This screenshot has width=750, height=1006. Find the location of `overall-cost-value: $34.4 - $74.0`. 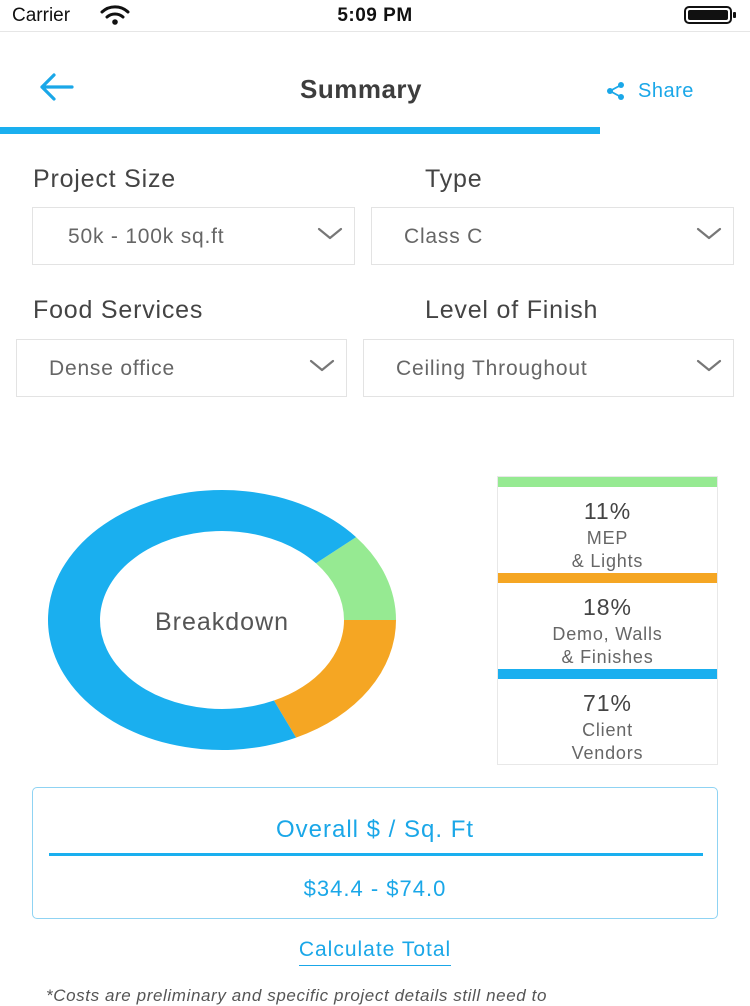

overall-cost-value: $34.4 - $74.0 is located at coordinates (375, 888).